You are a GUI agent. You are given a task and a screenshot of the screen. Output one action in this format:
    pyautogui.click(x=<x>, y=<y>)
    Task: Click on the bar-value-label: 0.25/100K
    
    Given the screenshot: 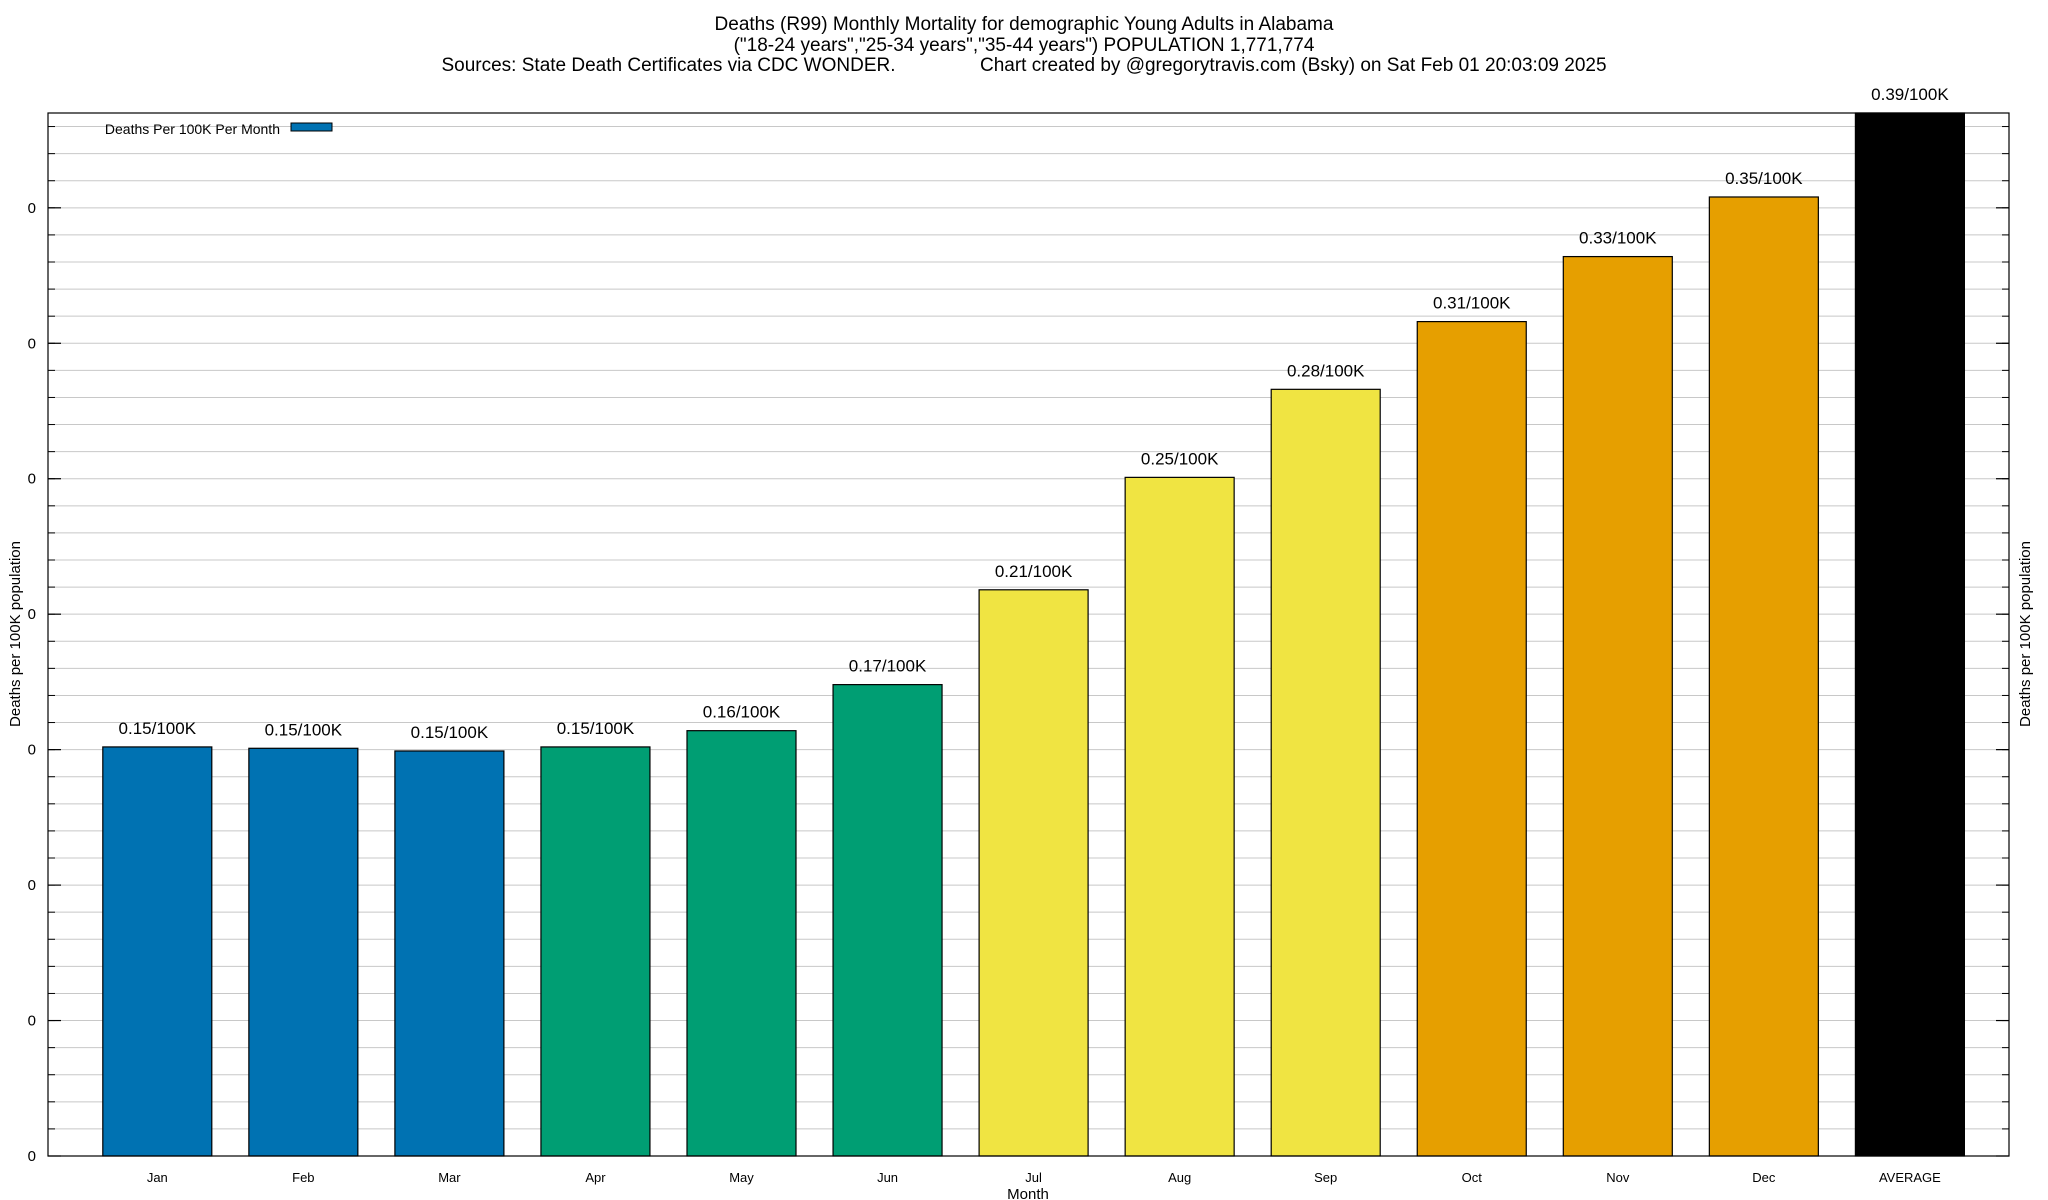 What is the action you would take?
    pyautogui.click(x=1180, y=458)
    